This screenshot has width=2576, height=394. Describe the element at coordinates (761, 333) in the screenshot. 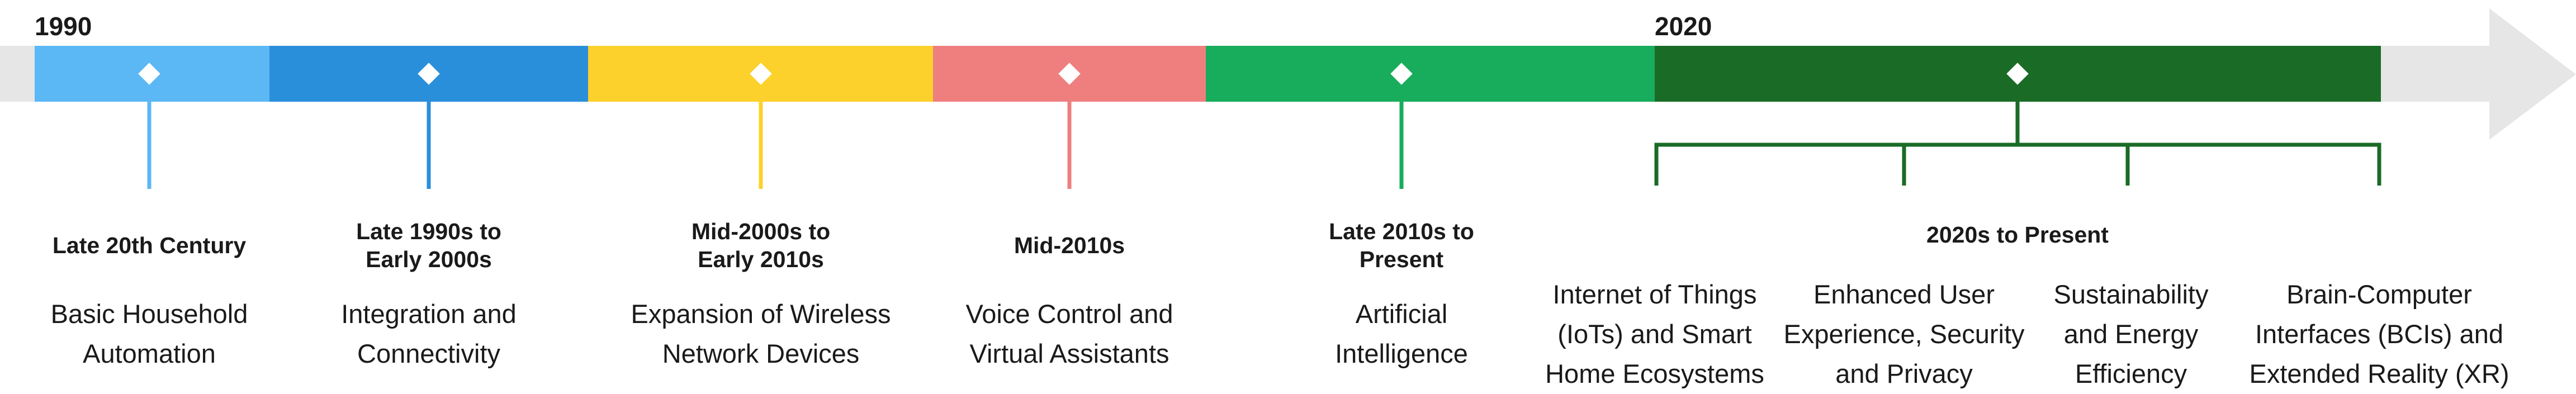

I see `era-description: Expansion of Wireless Network Devices` at that location.